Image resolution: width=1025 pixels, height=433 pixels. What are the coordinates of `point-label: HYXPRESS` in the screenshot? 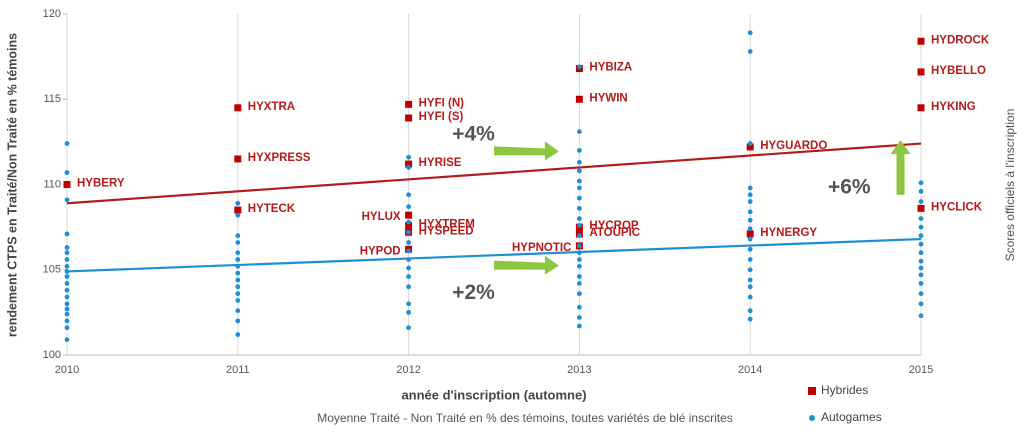 It's located at (279, 158).